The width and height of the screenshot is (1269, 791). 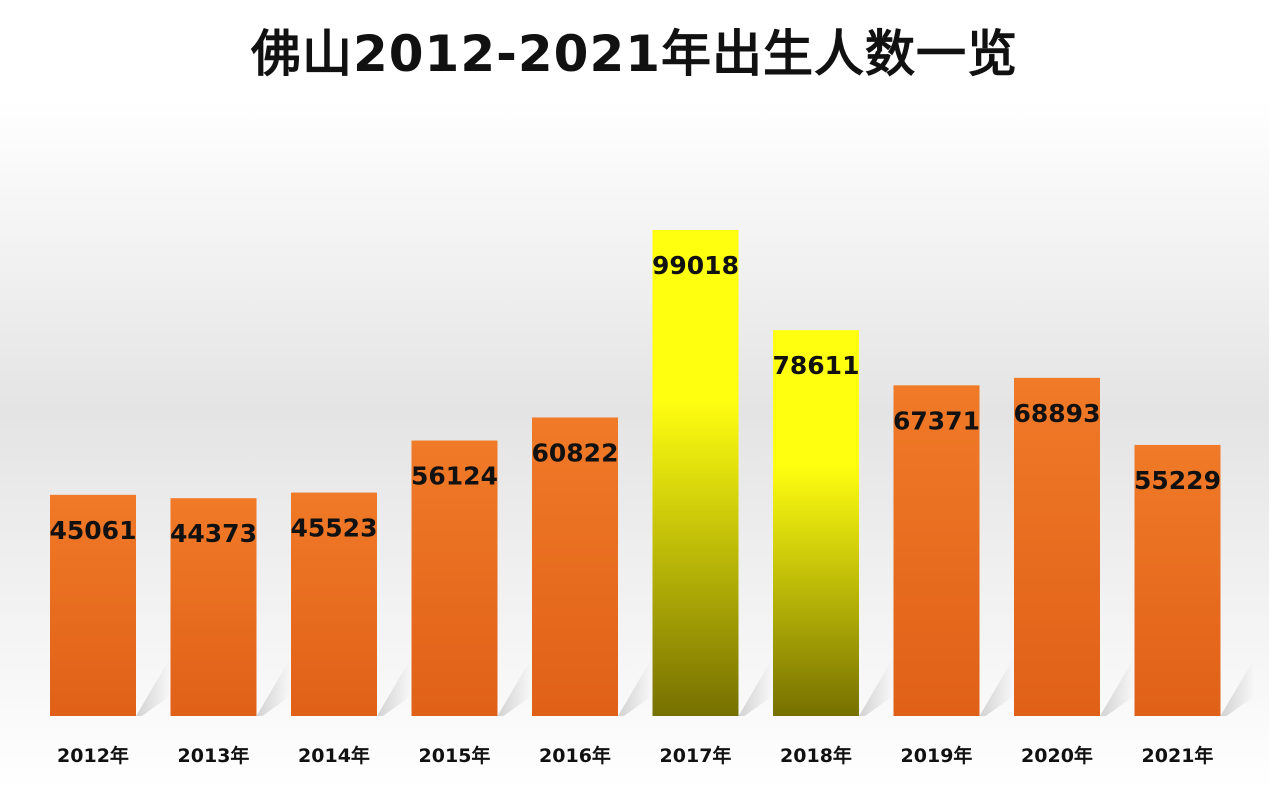 I want to click on value-label: 45523, so click(x=334, y=528).